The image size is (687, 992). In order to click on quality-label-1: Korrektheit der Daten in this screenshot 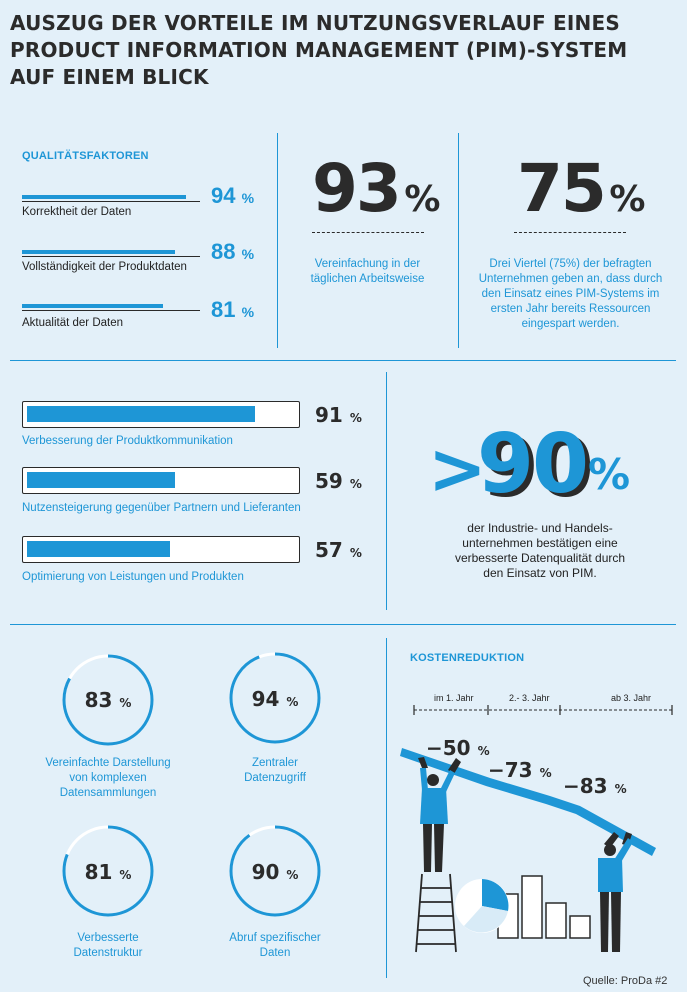, I will do `click(77, 212)`.